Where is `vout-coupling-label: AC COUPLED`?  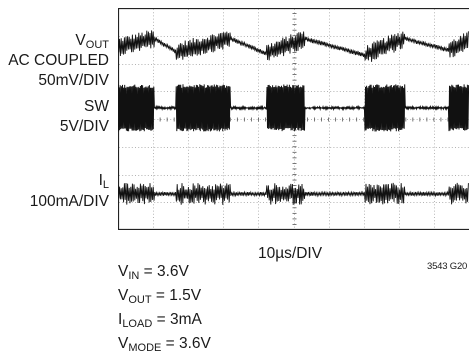 vout-coupling-label: AC COUPLED is located at coordinates (58, 61).